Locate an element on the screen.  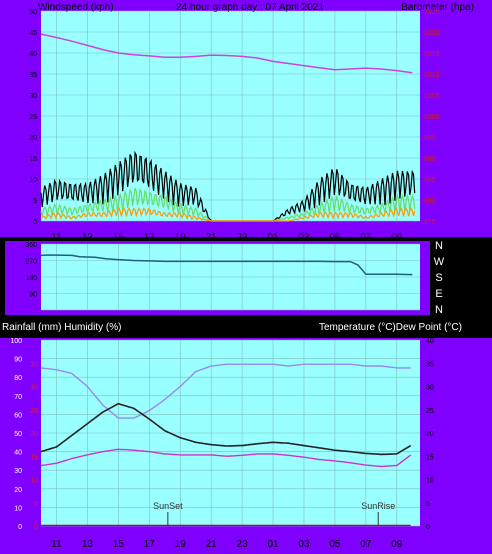
sunrise-label: SunRise is located at coordinates (378, 506).